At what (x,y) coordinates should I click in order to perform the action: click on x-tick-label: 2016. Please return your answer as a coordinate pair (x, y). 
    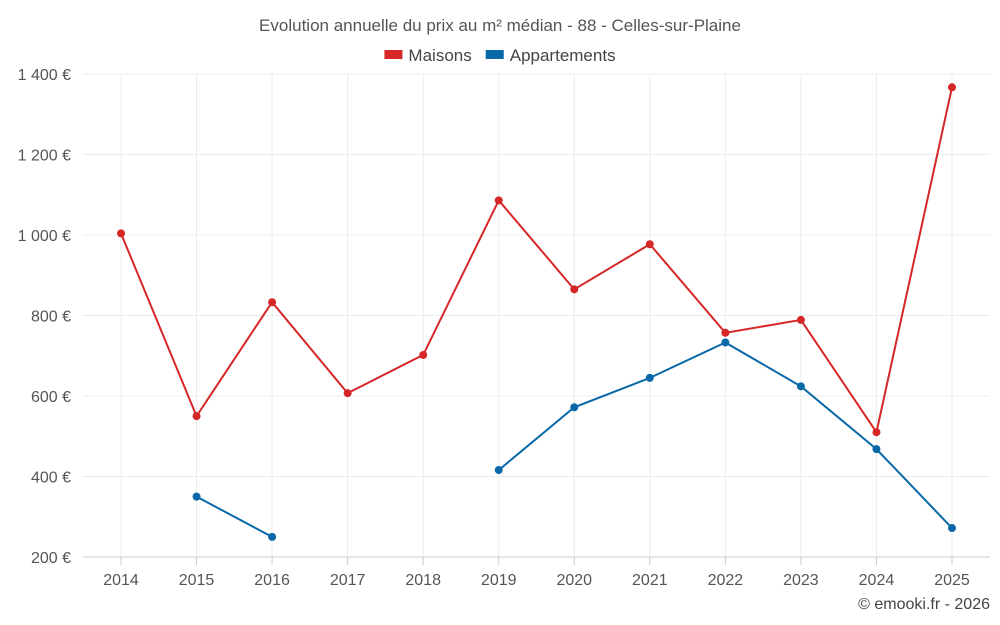
    Looking at the image, I should click on (272, 580).